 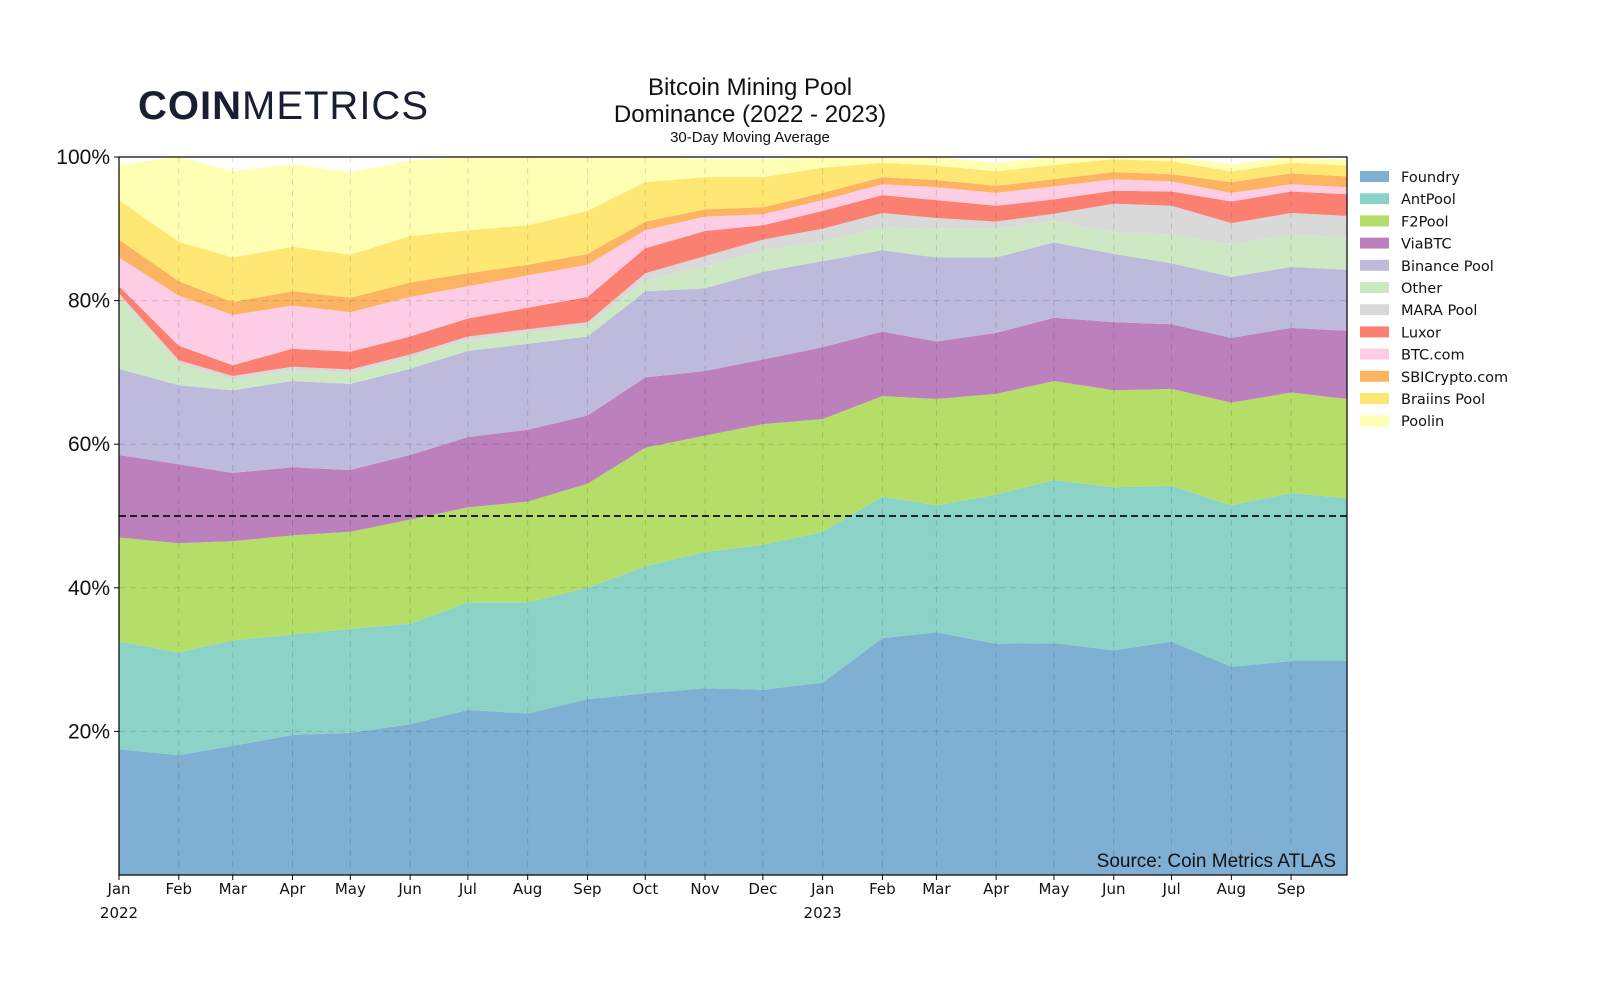 What do you see at coordinates (1374, 310) in the screenshot?
I see `legend-swatch-mara-pool` at bounding box center [1374, 310].